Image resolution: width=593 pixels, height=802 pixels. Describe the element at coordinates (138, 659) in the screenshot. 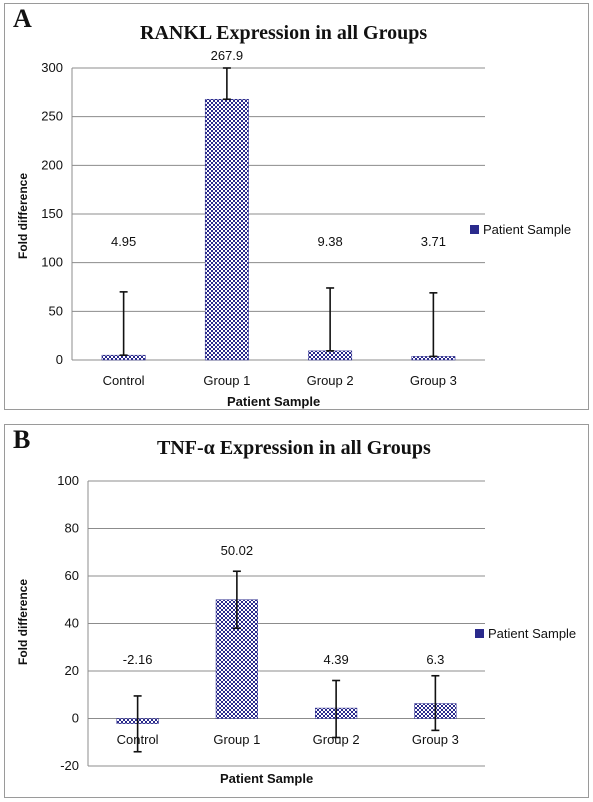

I see `data-label: -2.16` at that location.